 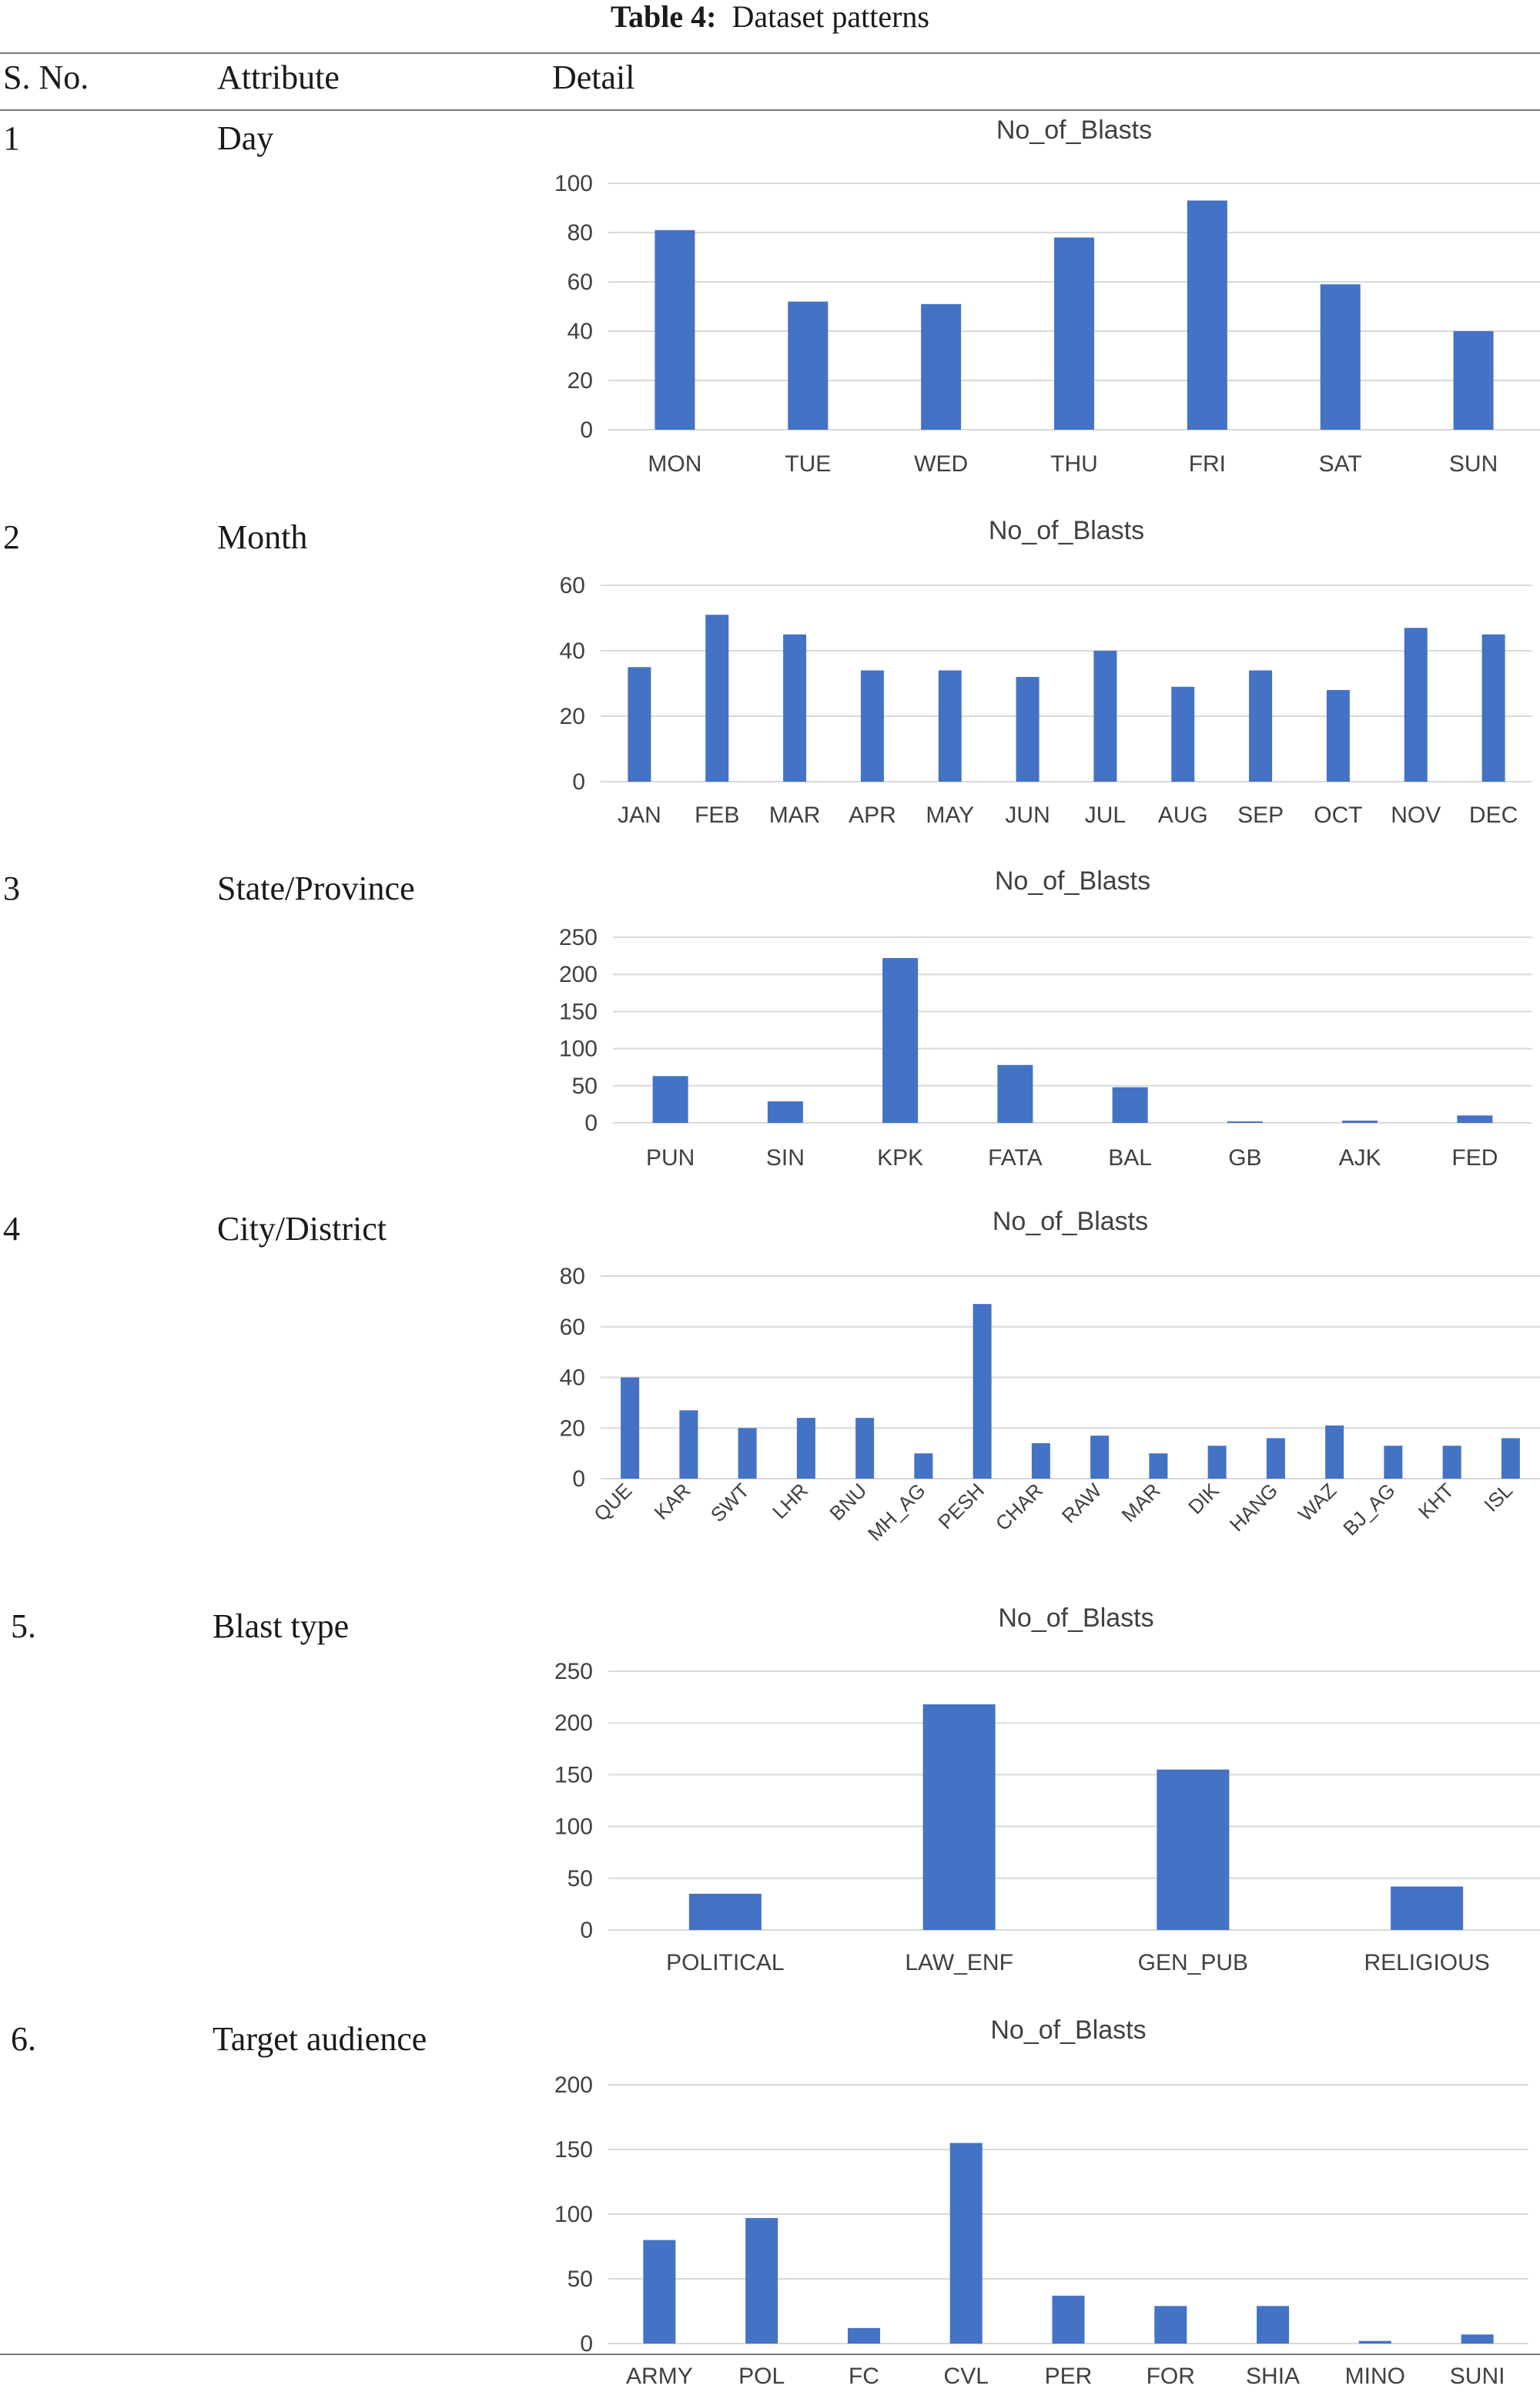 I want to click on header-attribute: Attribute, so click(x=278, y=77).